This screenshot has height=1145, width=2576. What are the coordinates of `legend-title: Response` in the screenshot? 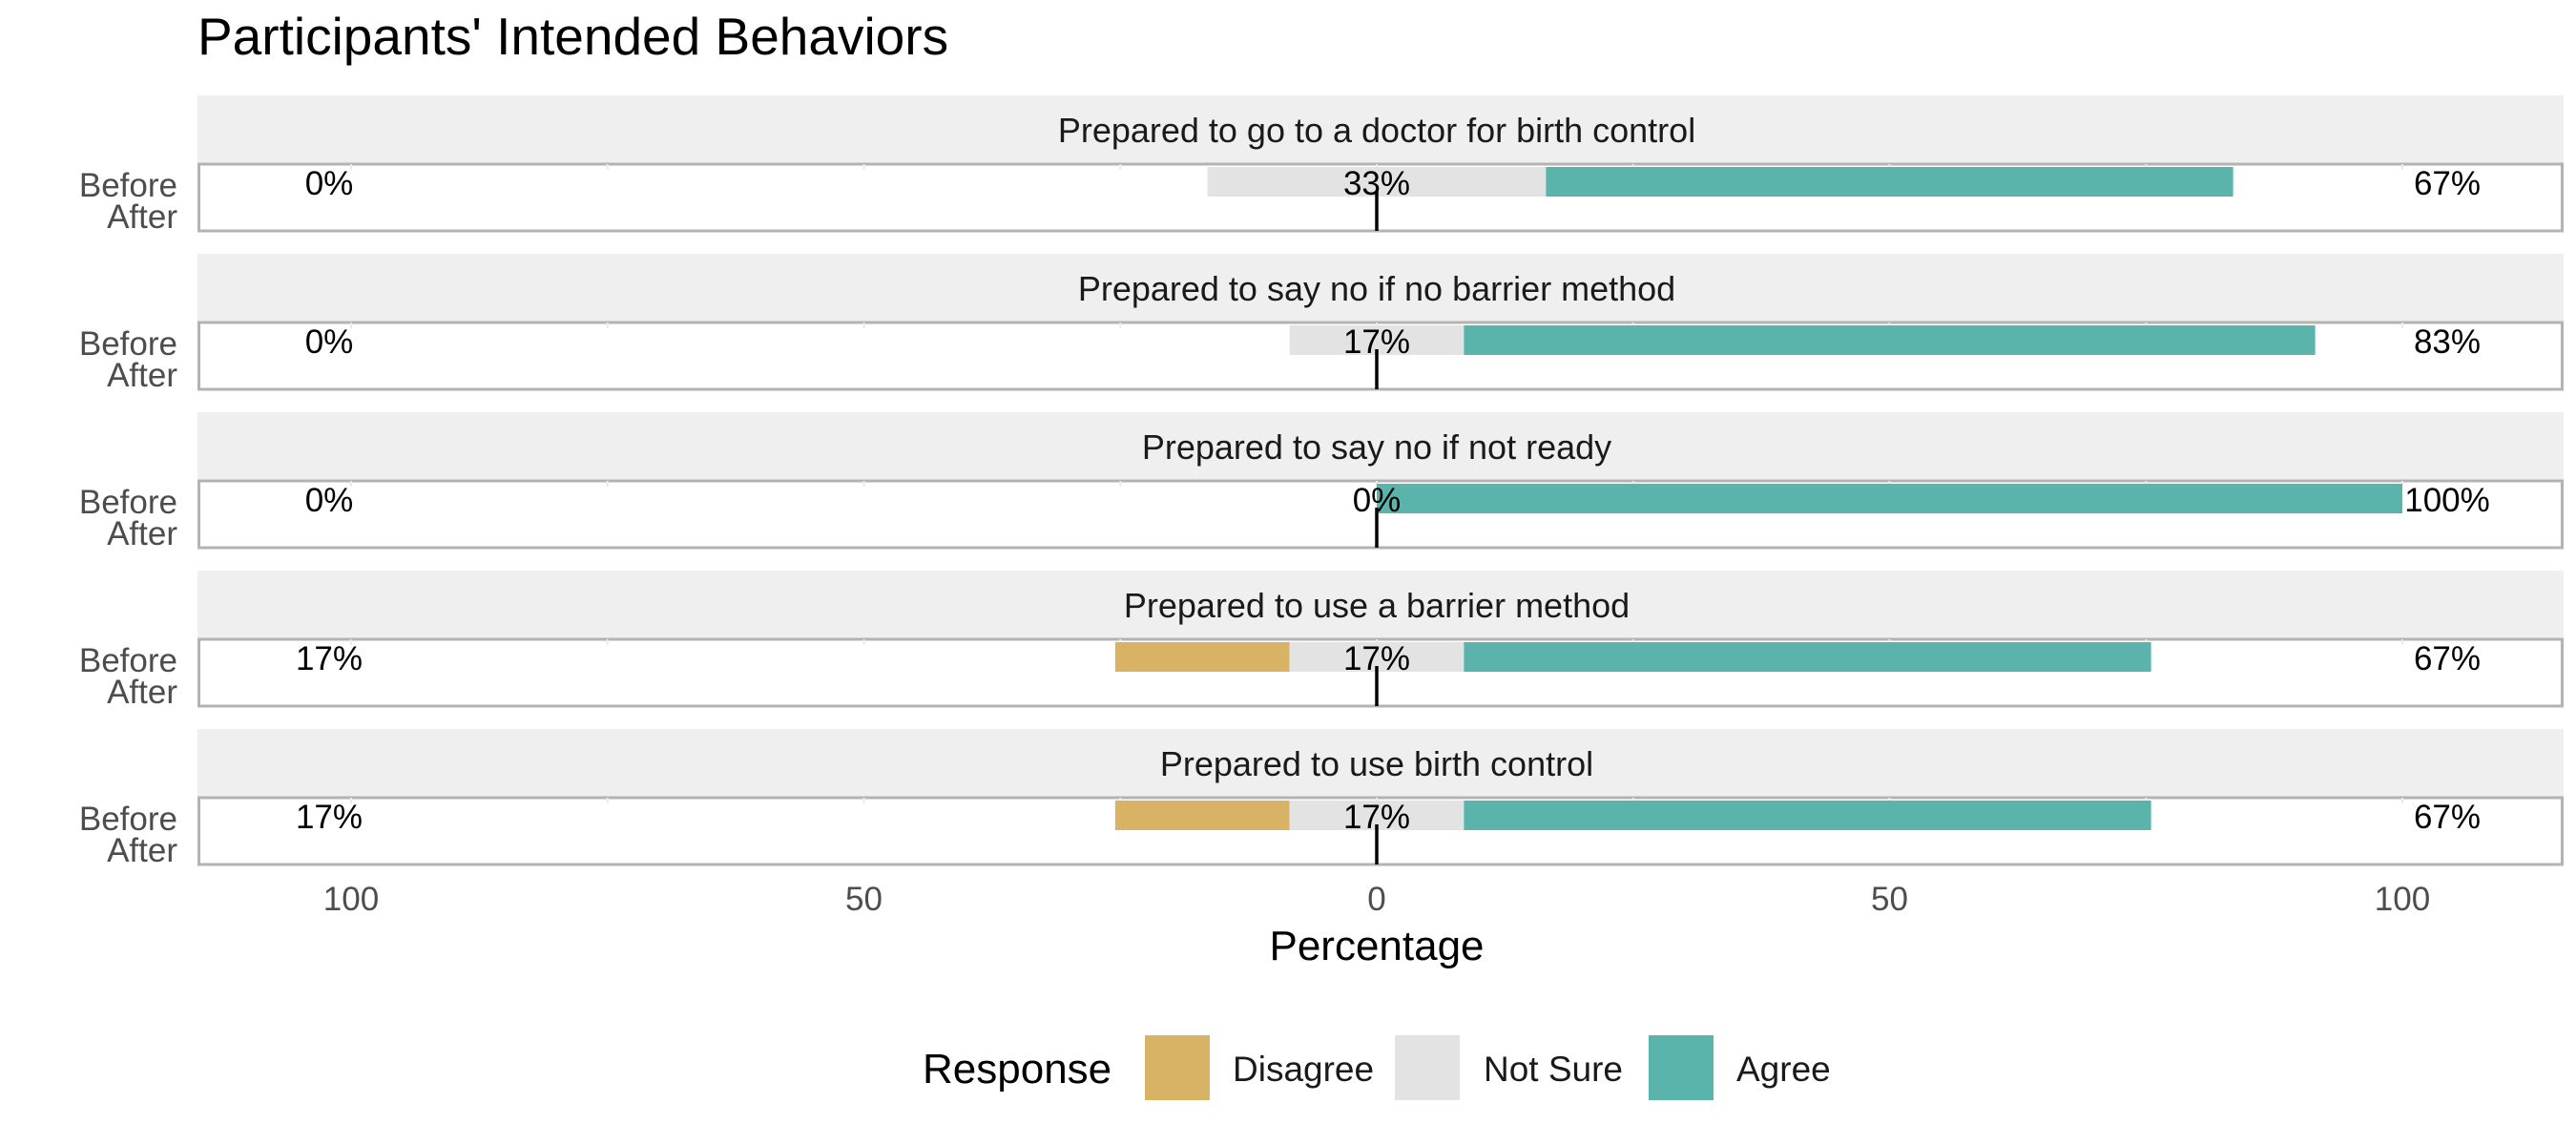 It's located at (1017, 1069).